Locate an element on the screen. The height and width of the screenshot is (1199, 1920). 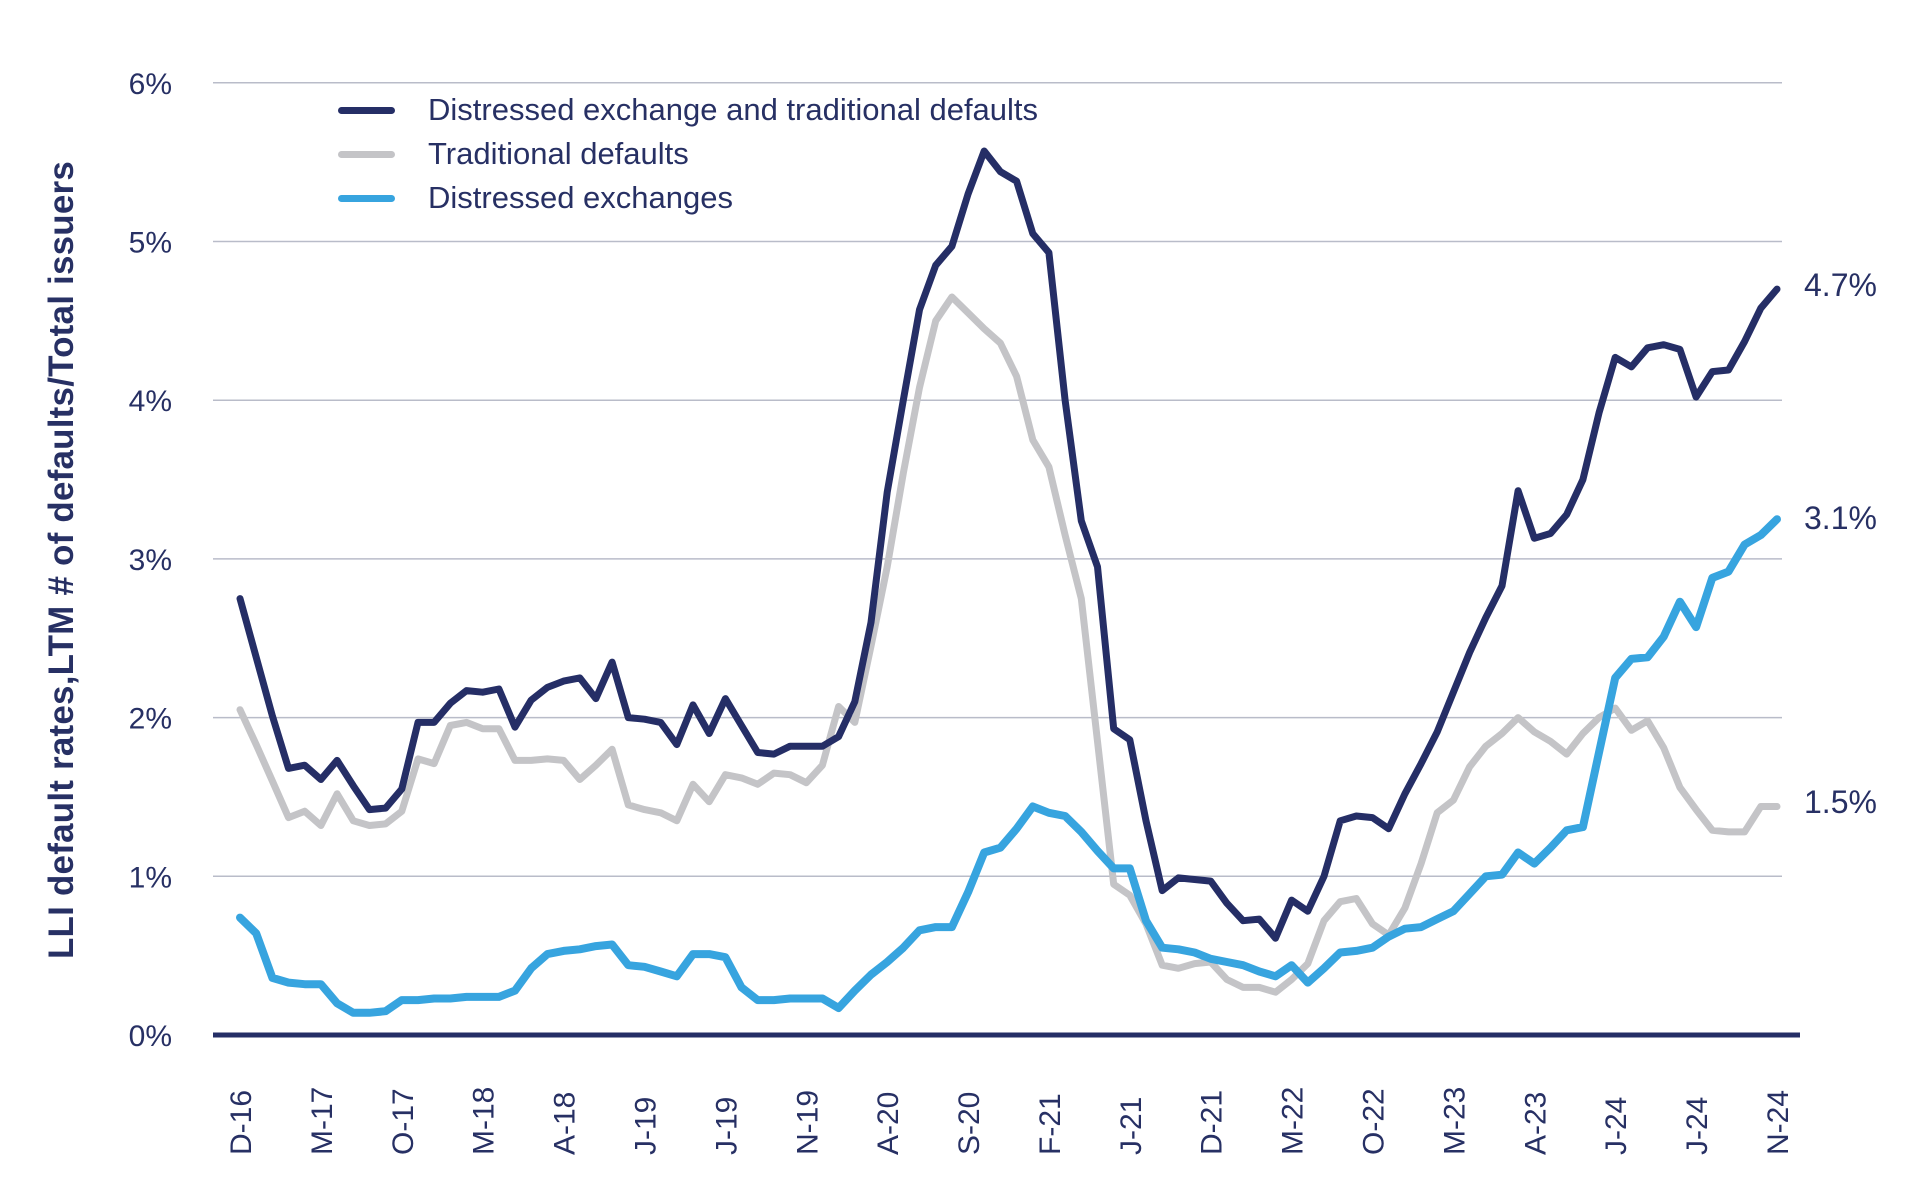
x-tick-label: M-22 is located at coordinates (1293, 1121).